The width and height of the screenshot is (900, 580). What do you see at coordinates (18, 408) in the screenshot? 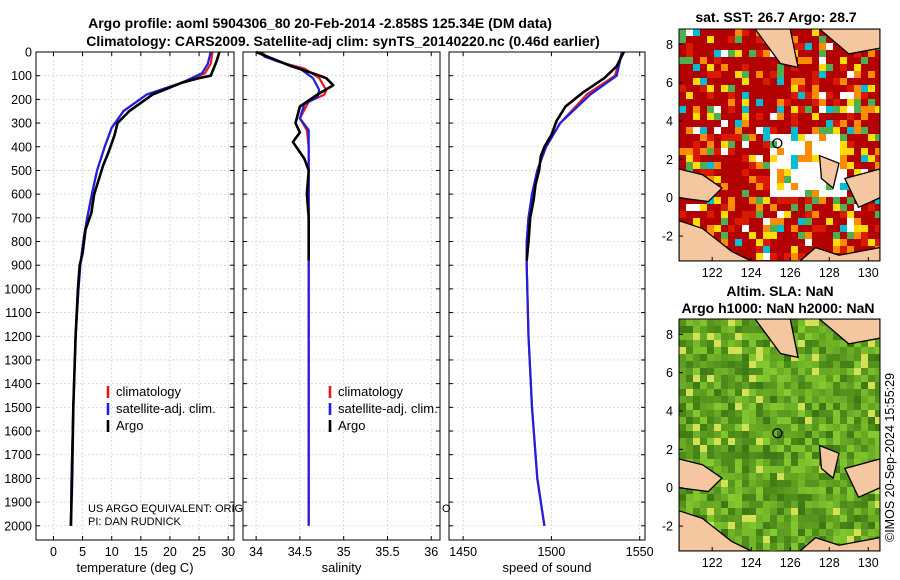
I see `depth-tick-label: 1500` at bounding box center [18, 408].